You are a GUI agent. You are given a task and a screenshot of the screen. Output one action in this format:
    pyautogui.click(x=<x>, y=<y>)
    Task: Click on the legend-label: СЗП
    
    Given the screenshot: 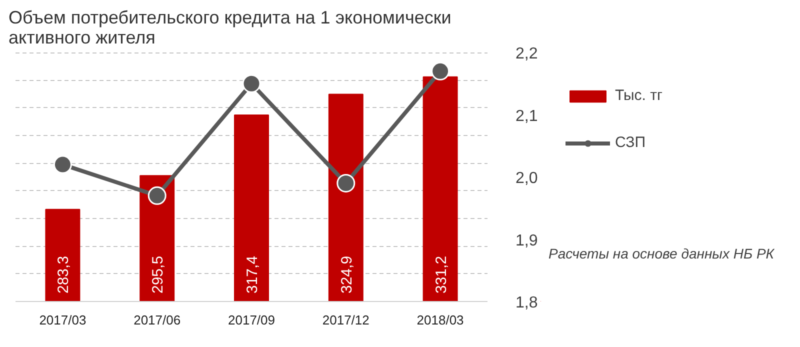 What is the action you would take?
    pyautogui.click(x=630, y=142)
    